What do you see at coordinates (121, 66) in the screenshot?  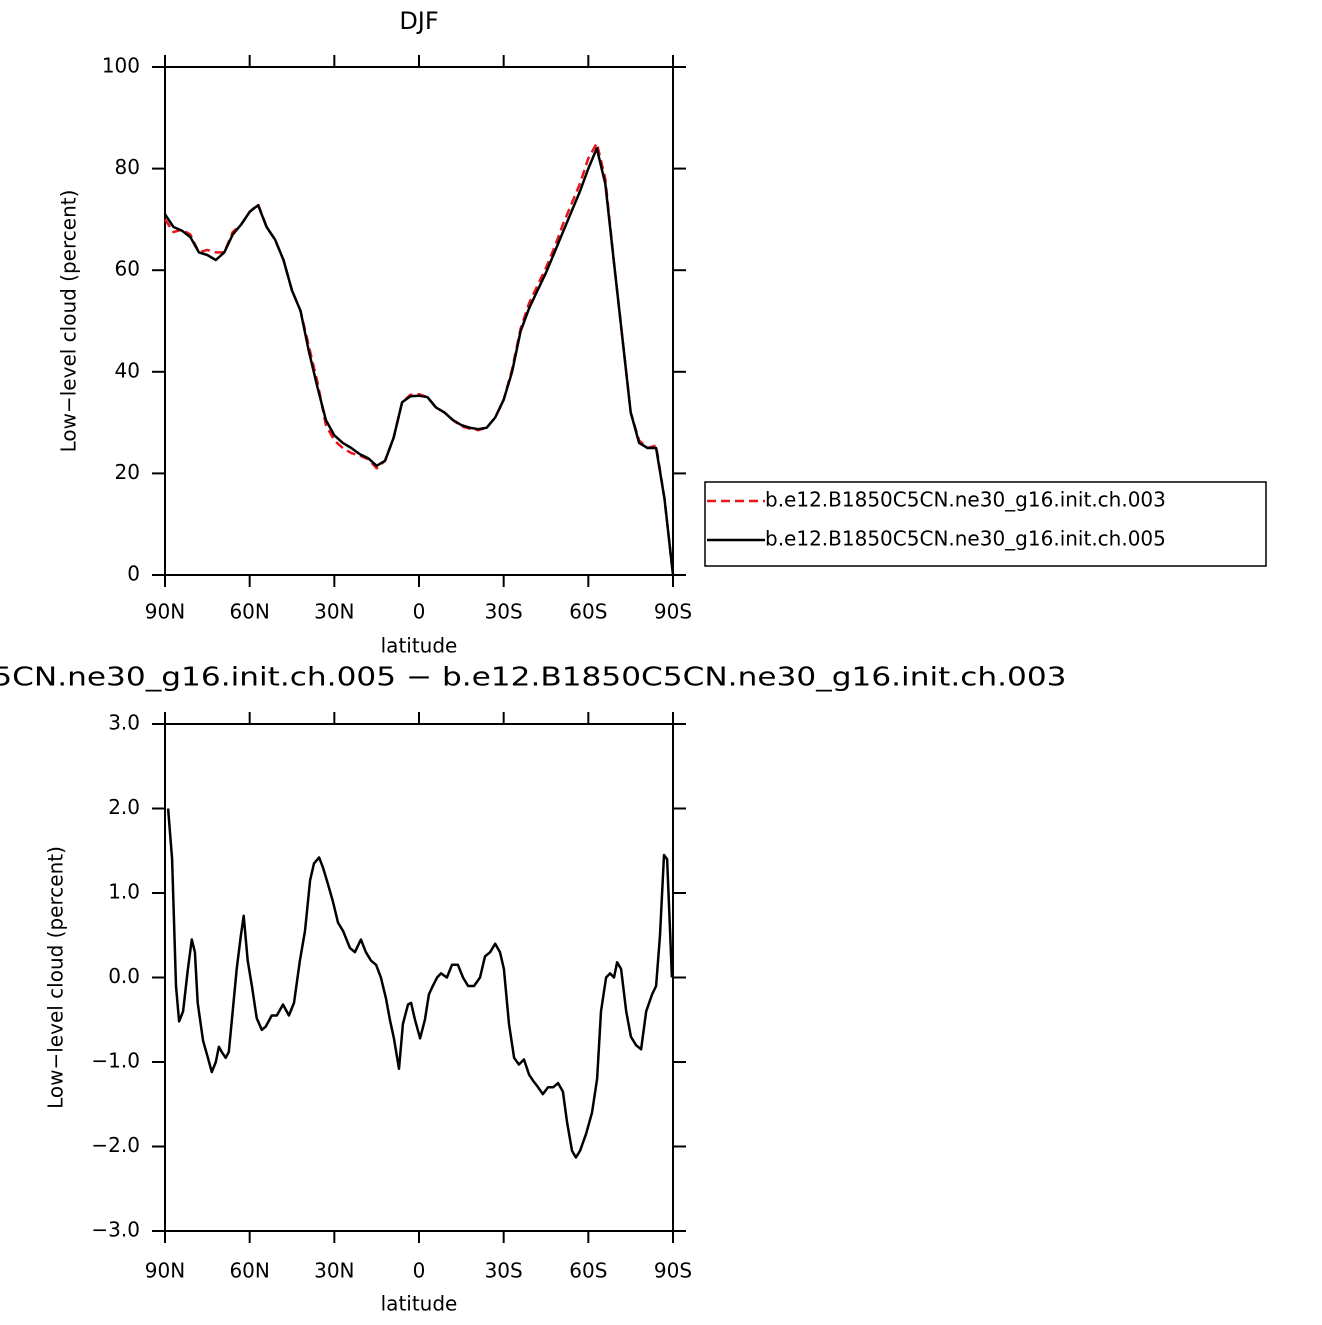 I see `y-tick-label: 100` at bounding box center [121, 66].